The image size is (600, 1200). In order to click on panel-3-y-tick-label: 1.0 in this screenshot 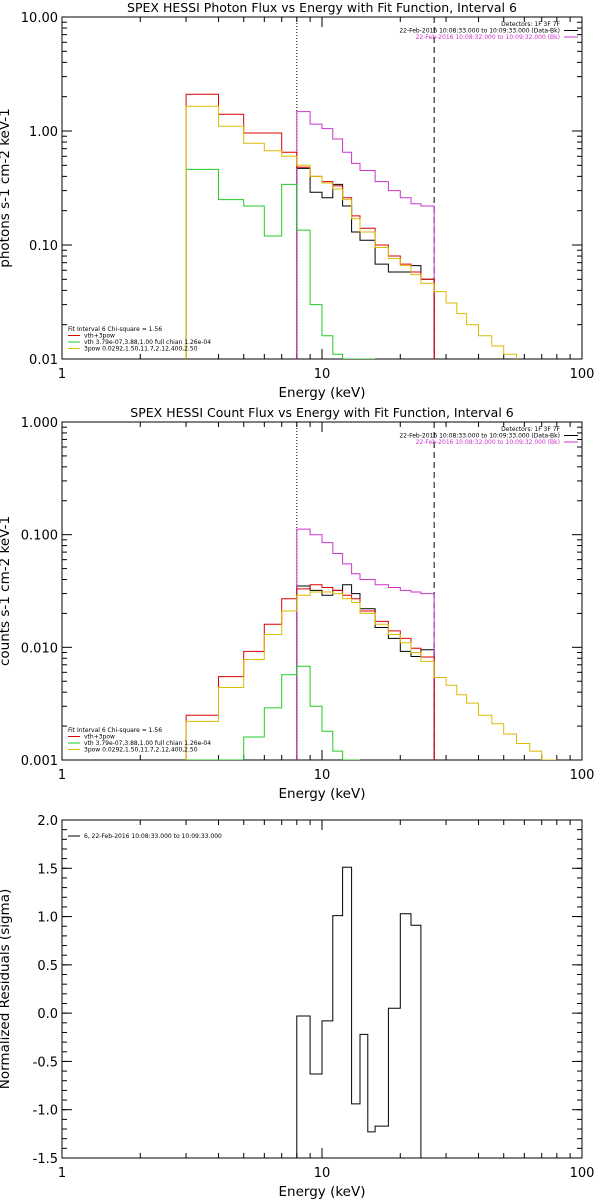, I will do `click(47, 918)`.